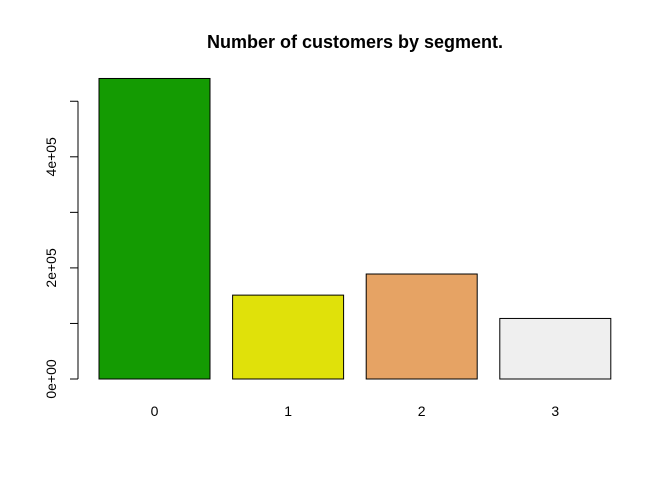 This screenshot has width=672, height=485. What do you see at coordinates (51, 268) in the screenshot?
I see `y-tick-label: 2e+05` at bounding box center [51, 268].